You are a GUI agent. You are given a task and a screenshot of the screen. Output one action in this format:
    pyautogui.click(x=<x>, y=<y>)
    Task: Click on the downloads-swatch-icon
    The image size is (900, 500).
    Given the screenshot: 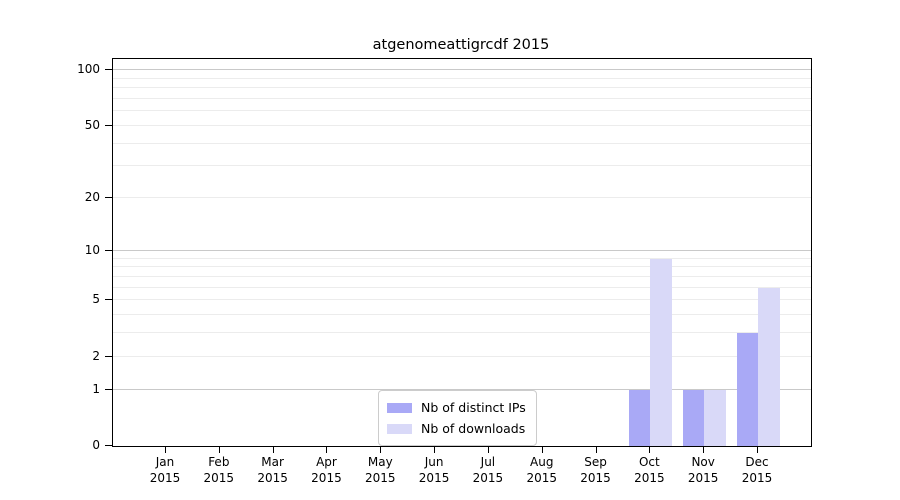 What is the action you would take?
    pyautogui.click(x=399, y=428)
    